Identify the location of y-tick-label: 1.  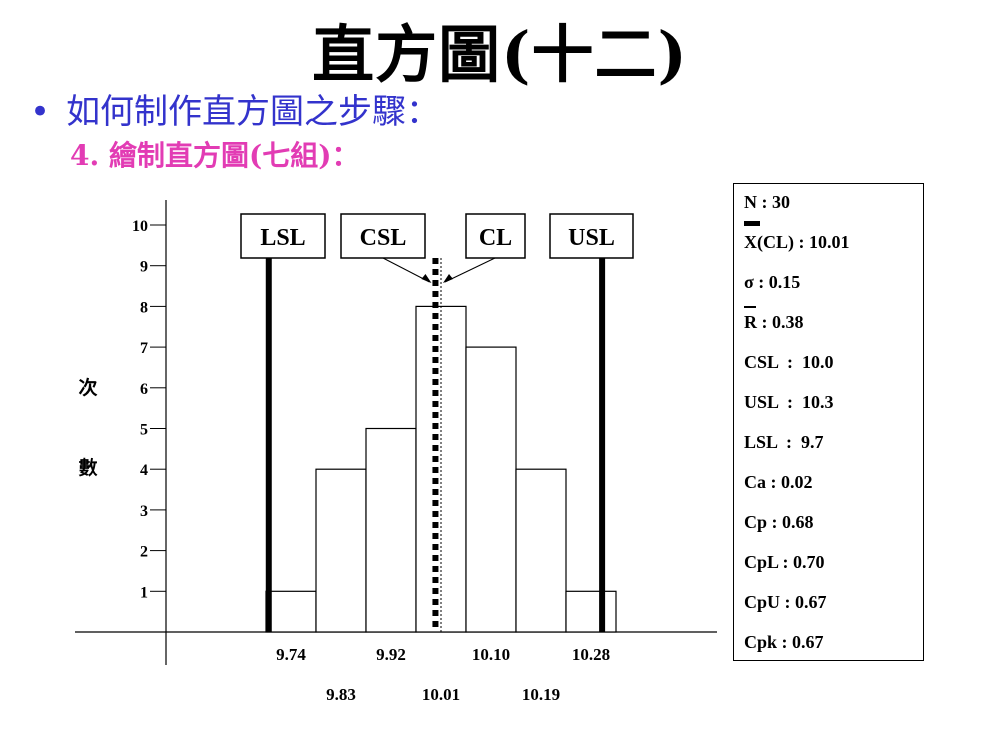
(144, 592).